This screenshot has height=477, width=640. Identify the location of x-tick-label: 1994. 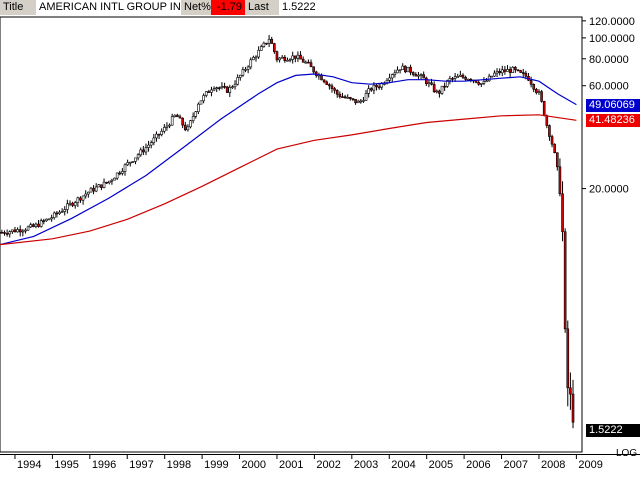
(29, 465).